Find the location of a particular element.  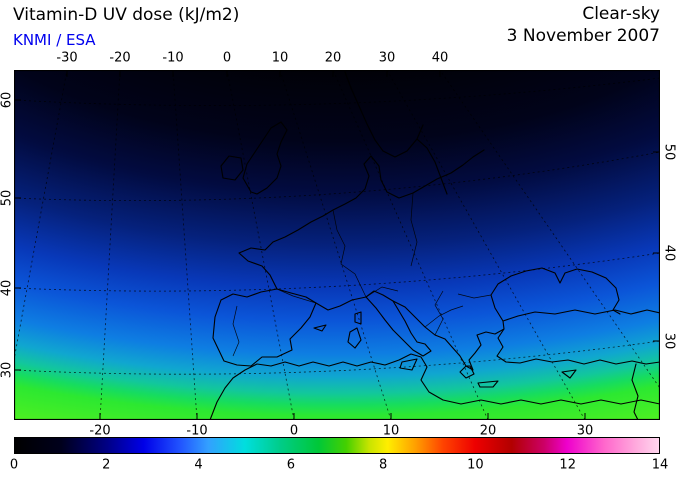

sky-condition-label: Clear-sky is located at coordinates (621, 14).